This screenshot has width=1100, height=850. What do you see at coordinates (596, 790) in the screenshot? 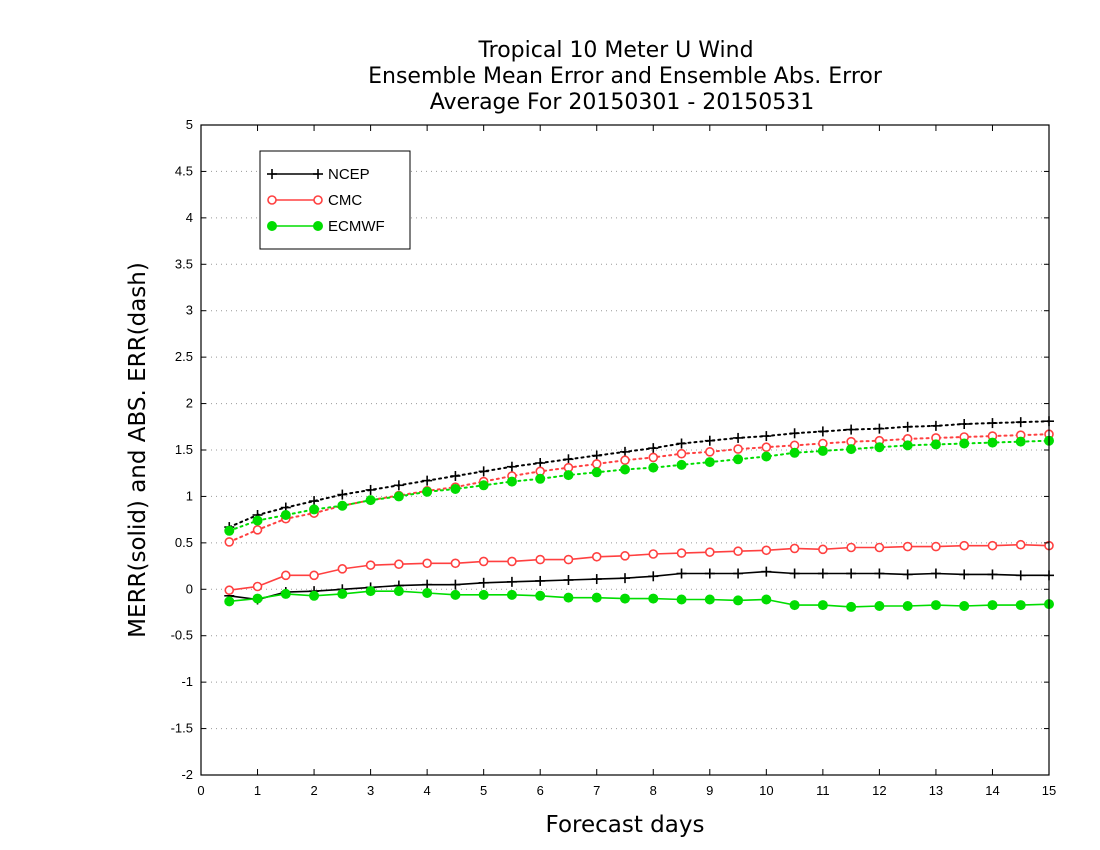
I see `x-tick-label: 7` at bounding box center [596, 790].